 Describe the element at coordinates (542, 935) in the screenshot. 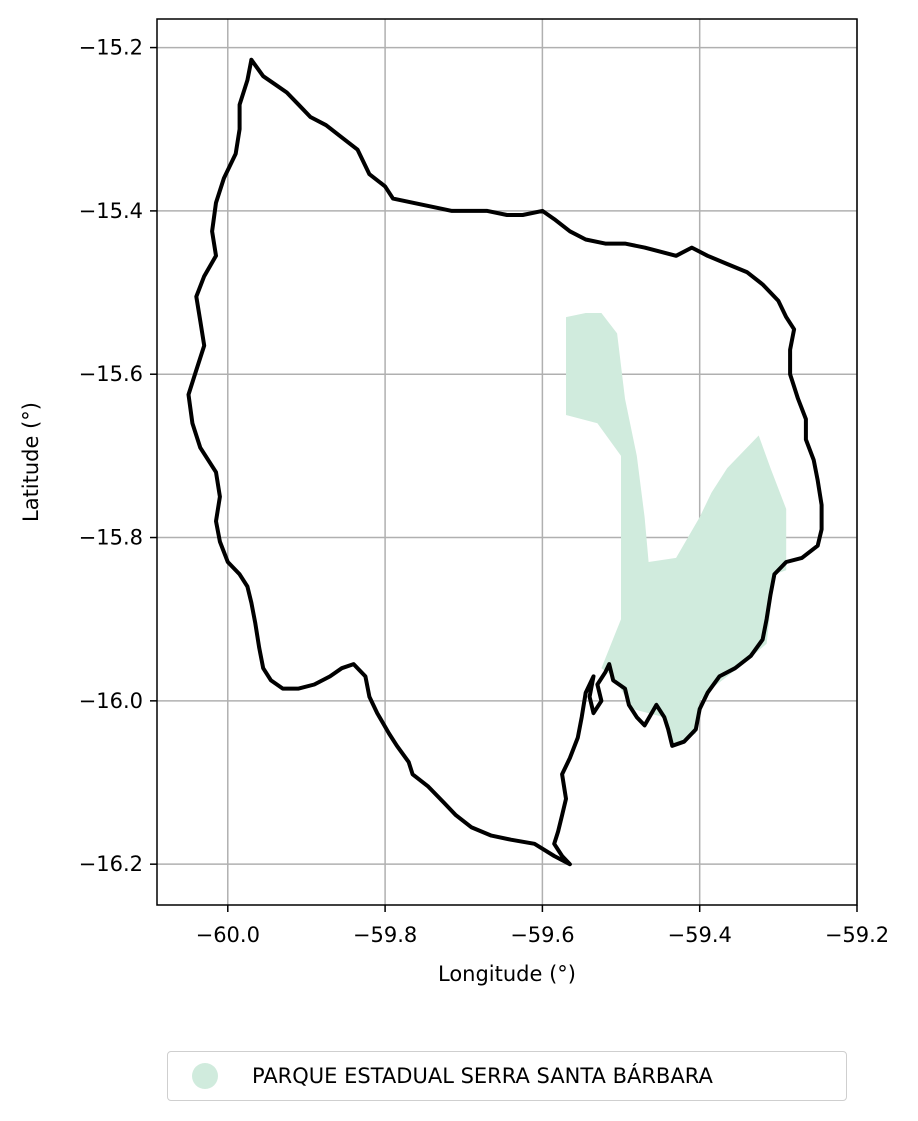

I see `x-tick-label: −59.6` at that location.